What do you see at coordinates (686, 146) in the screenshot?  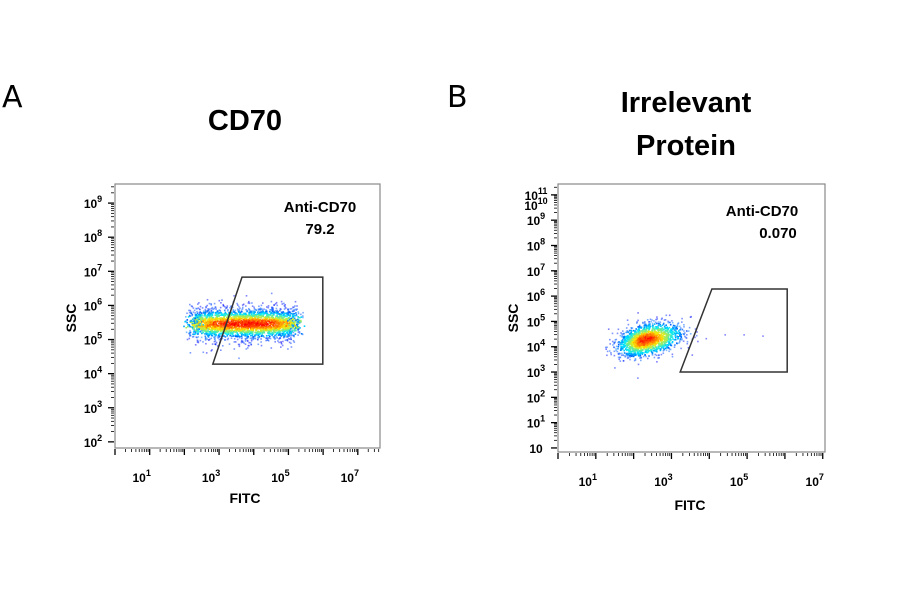 I see `chart-title: Protein` at bounding box center [686, 146].